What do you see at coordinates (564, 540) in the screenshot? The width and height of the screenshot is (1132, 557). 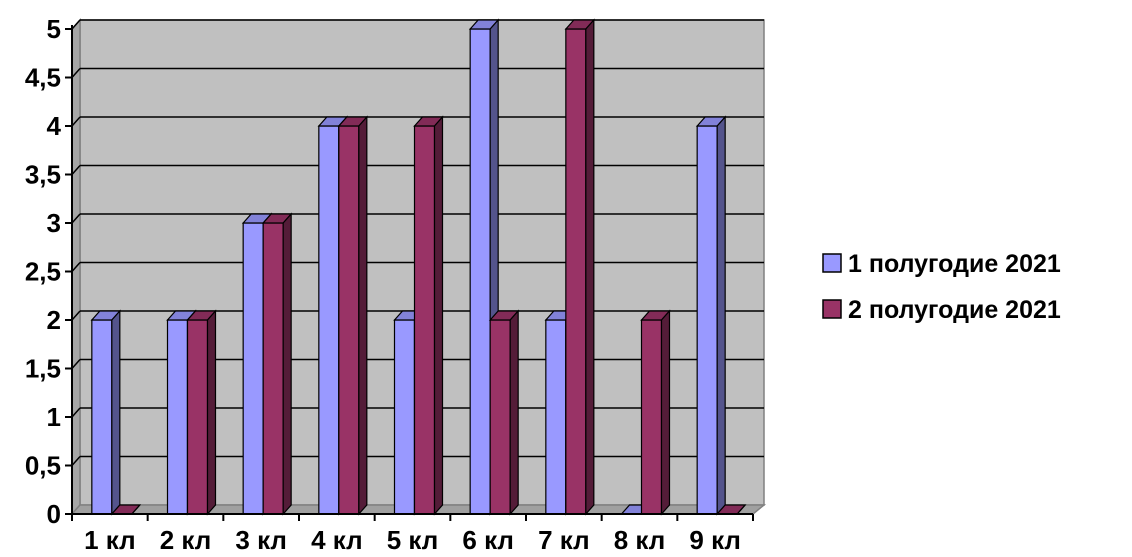 I see `x-tick-label: 7 кл` at bounding box center [564, 540].